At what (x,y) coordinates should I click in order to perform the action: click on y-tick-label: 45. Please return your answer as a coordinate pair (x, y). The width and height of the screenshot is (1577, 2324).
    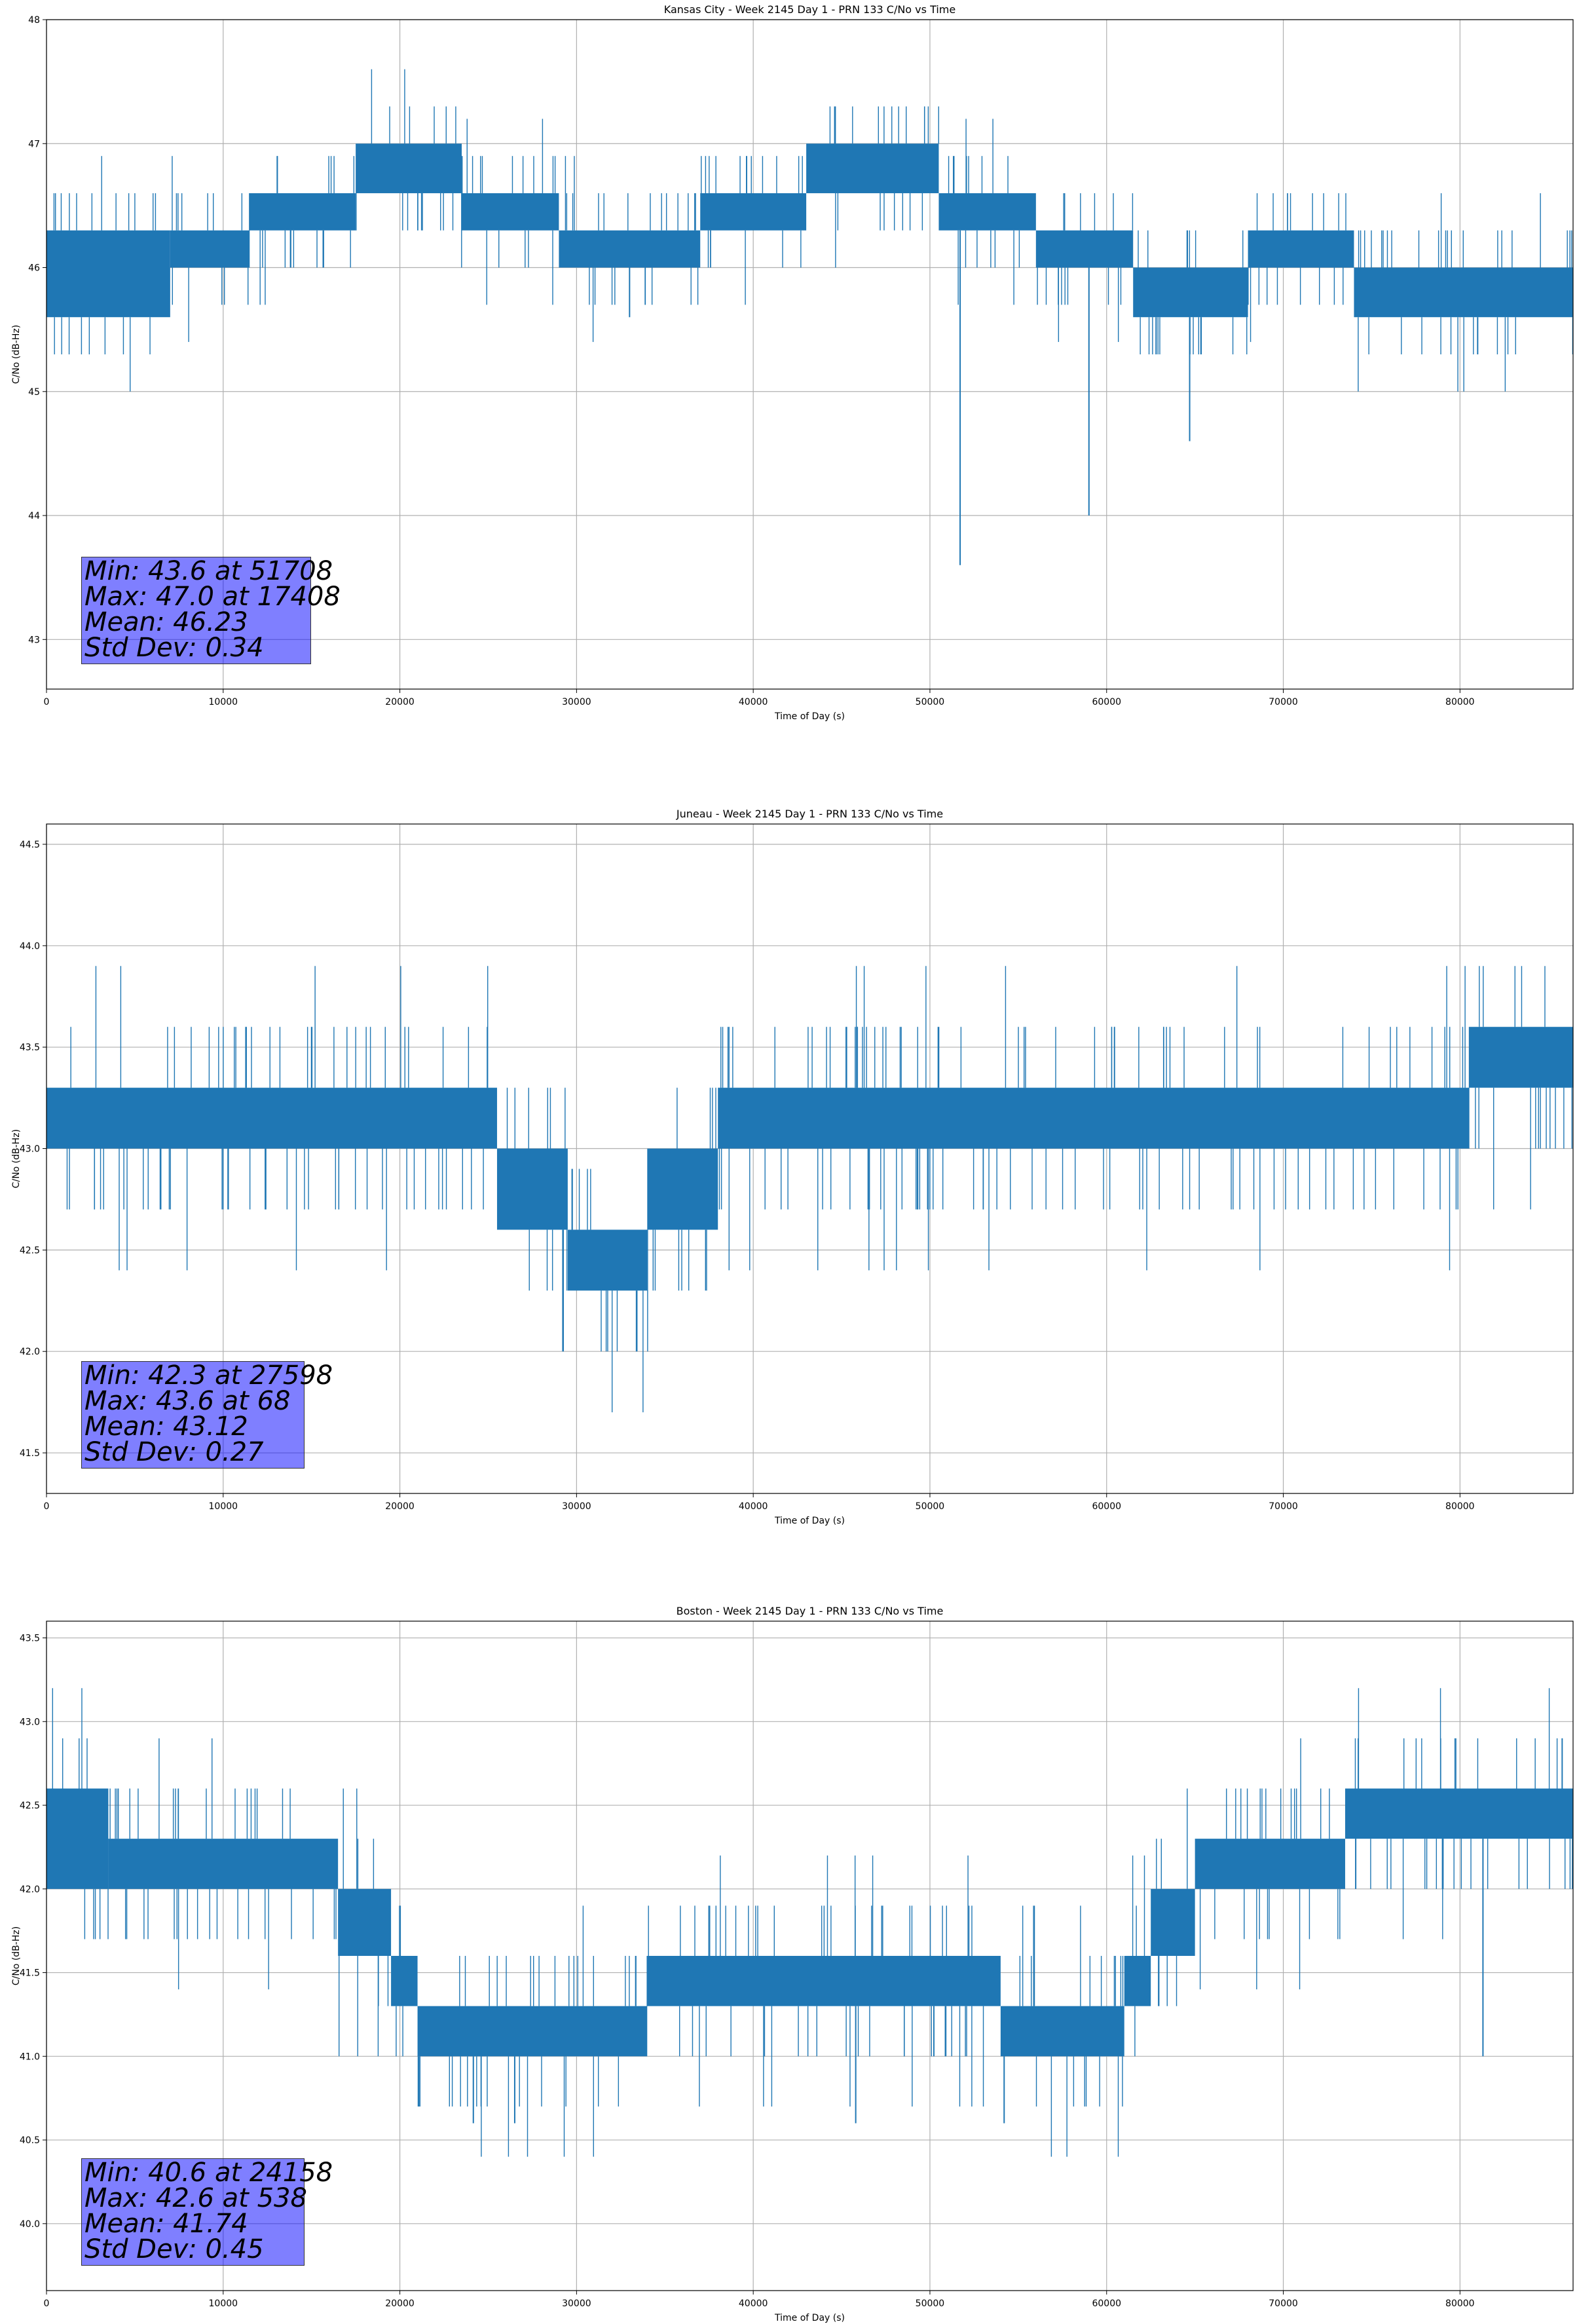
    Looking at the image, I should click on (34, 392).